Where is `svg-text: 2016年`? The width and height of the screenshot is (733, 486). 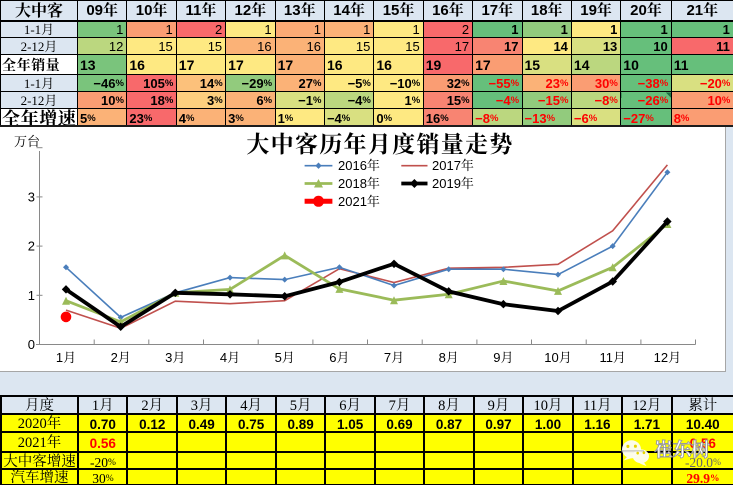
svg-text: 2016年 is located at coordinates (359, 164).